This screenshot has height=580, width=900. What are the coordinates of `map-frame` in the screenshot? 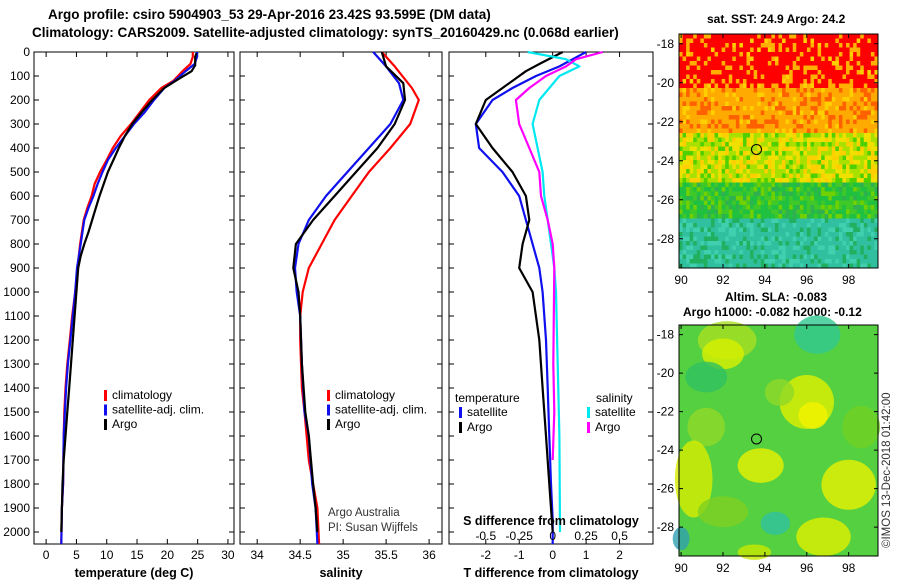 It's located at (778, 151).